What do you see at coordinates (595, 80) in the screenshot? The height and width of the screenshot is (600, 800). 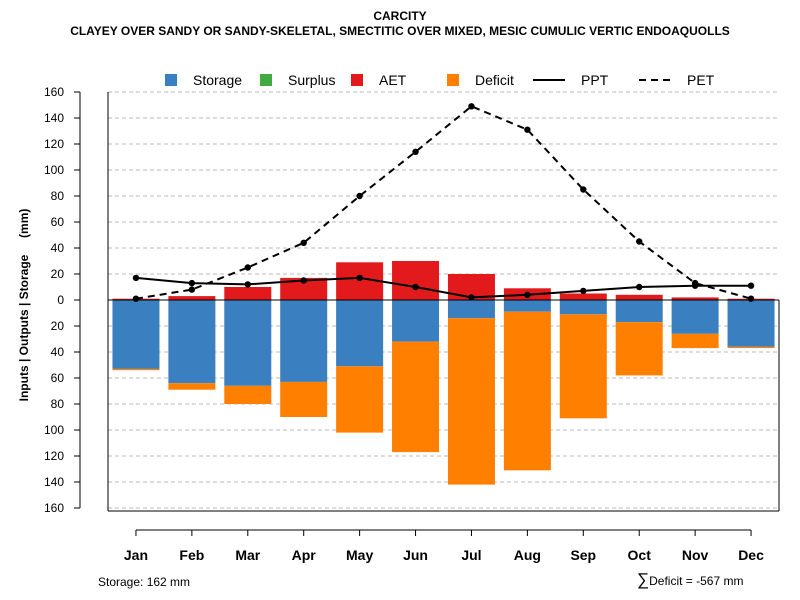 I see `legend-label: PPT` at bounding box center [595, 80].